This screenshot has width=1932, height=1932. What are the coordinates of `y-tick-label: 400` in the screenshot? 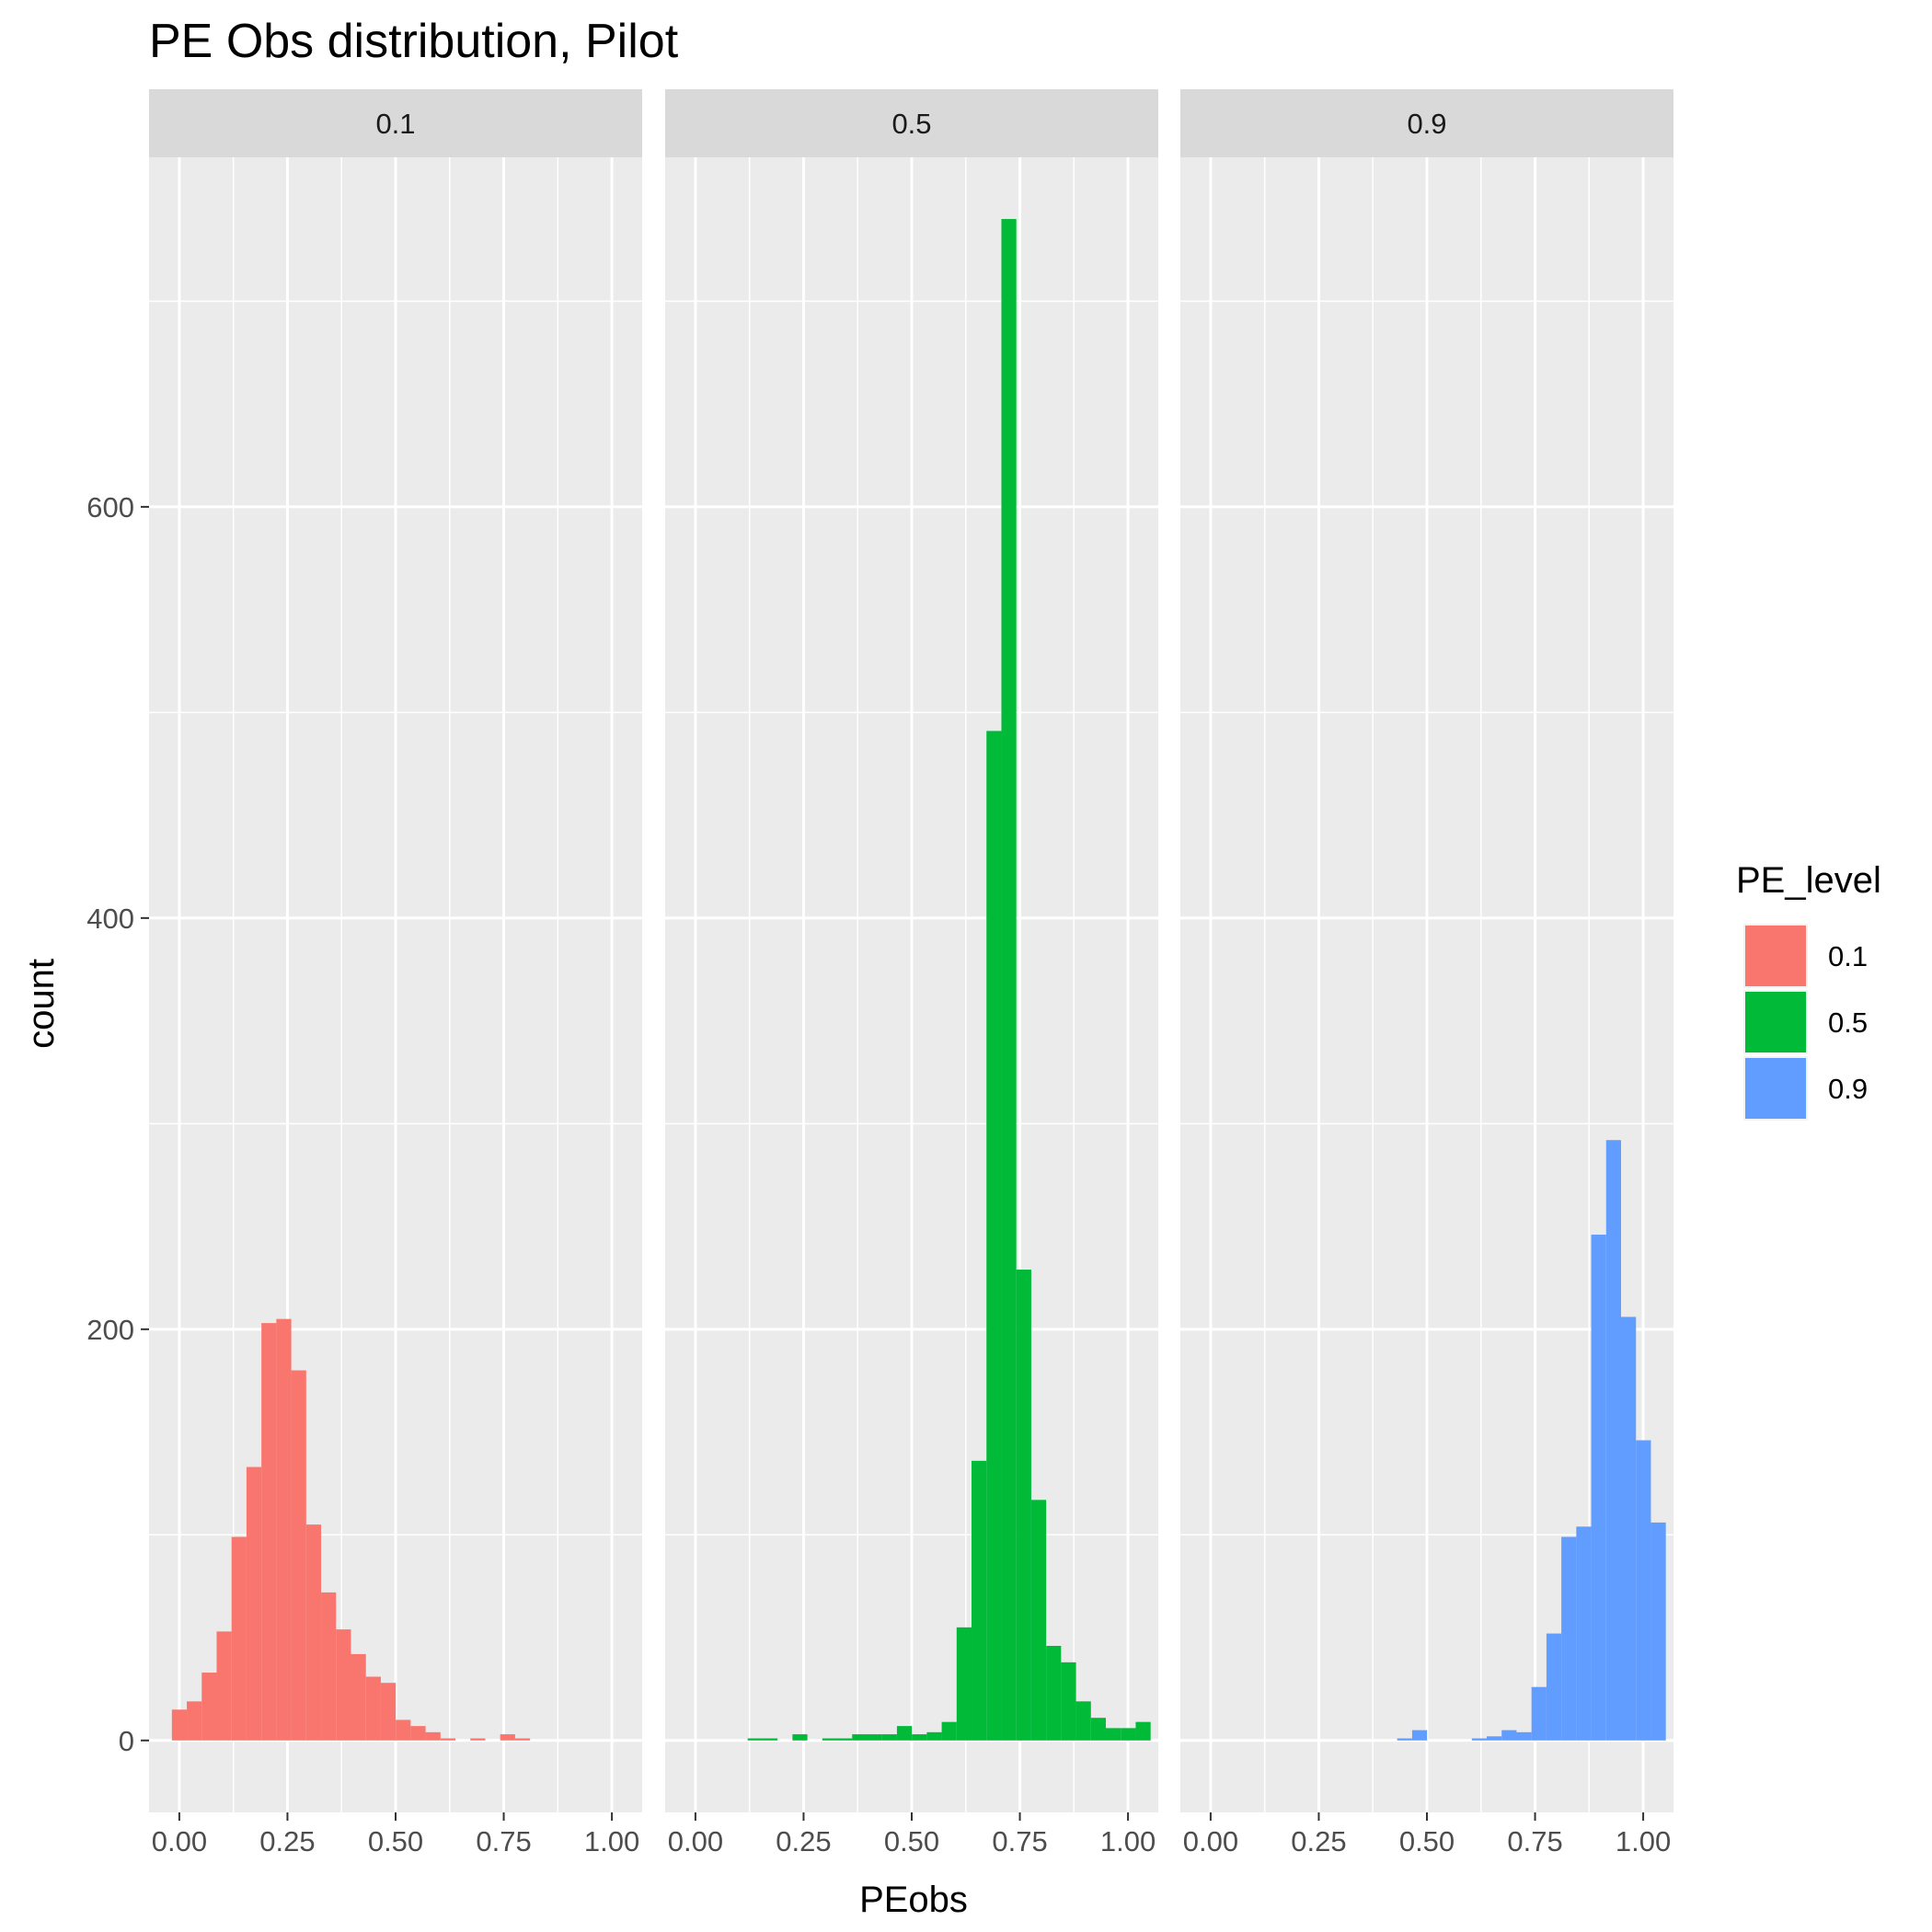 It's located at (110, 919).